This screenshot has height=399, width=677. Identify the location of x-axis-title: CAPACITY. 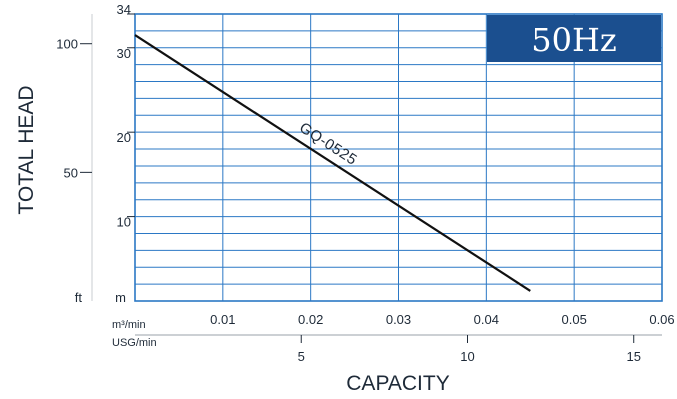
(397, 383).